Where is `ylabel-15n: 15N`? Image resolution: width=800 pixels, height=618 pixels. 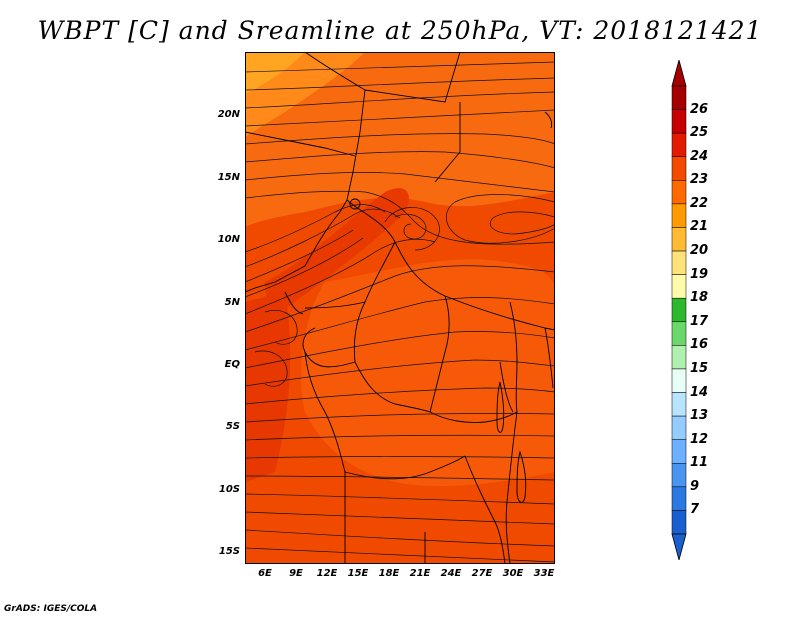
ylabel-15n: 15N is located at coordinates (228, 177).